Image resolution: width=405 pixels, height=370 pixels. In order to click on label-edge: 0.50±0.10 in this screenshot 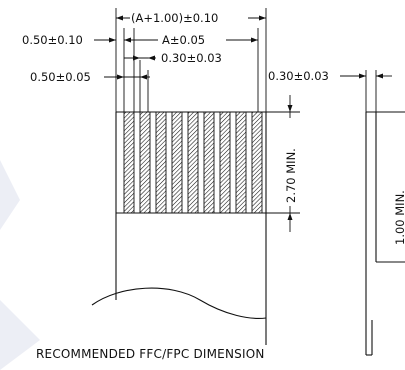, I will do `click(52, 40)`.